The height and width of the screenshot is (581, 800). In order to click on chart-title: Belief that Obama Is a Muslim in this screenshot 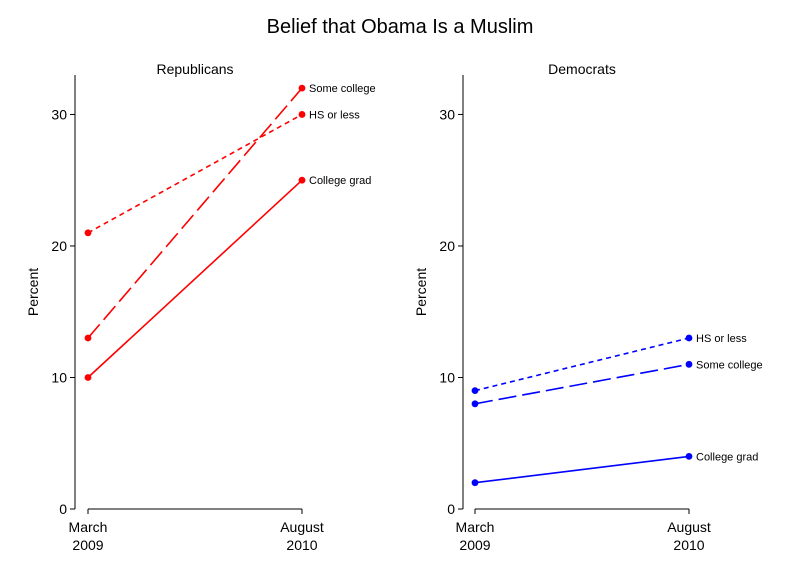, I will do `click(400, 27)`.